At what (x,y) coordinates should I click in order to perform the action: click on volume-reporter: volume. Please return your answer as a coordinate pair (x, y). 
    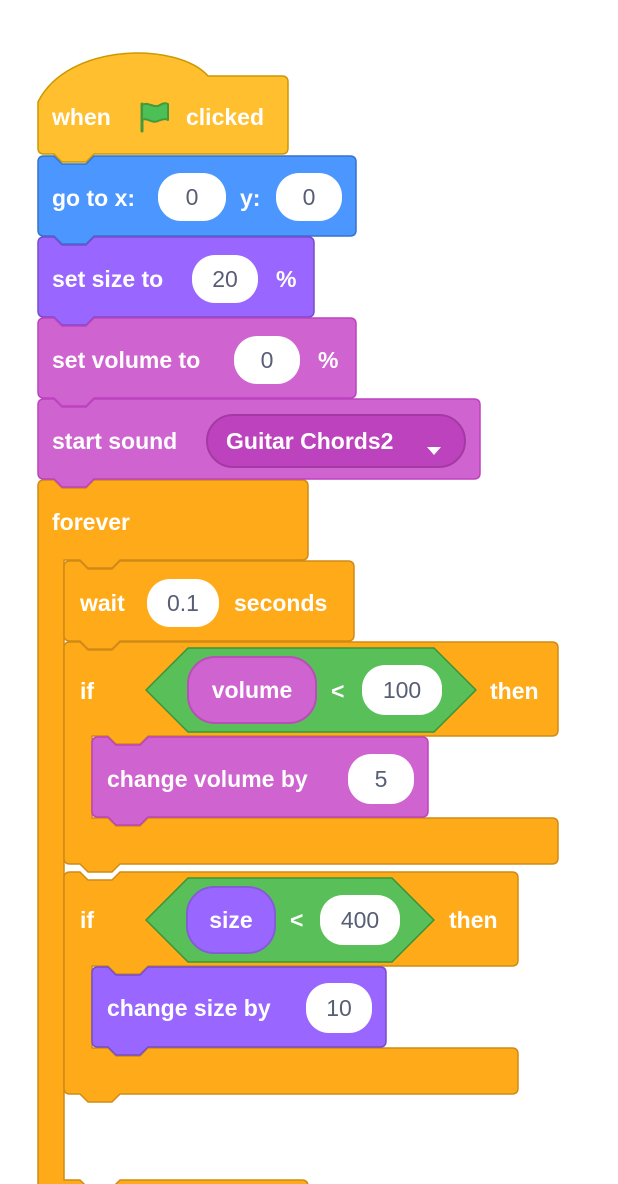
    Looking at the image, I should click on (252, 690).